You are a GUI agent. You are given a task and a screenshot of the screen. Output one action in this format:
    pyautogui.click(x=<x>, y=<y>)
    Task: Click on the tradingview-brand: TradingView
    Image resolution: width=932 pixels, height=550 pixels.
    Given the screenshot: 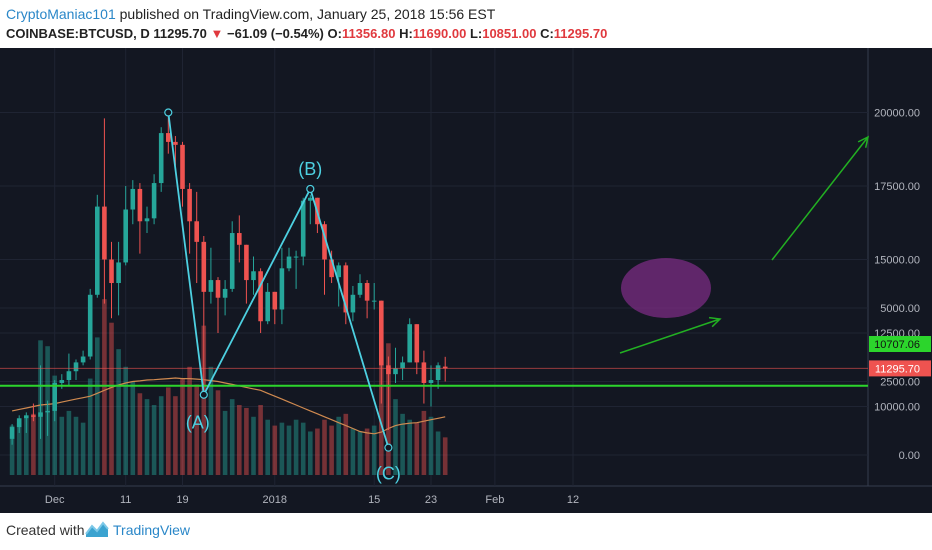 What is the action you would take?
    pyautogui.click(x=152, y=530)
    